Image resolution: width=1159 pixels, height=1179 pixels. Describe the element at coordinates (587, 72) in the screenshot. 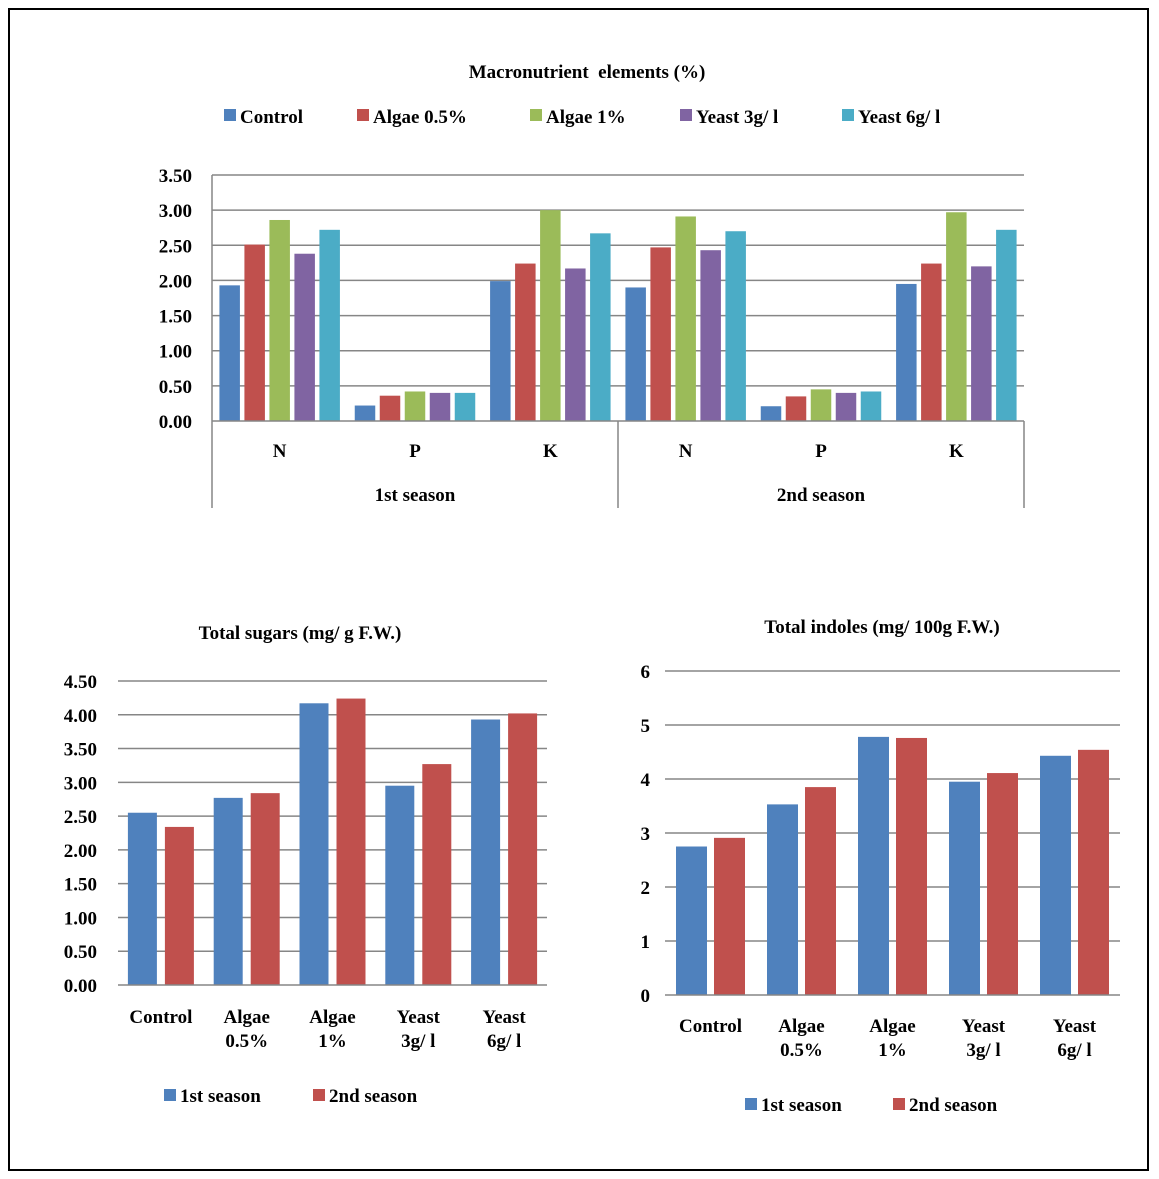

I see `chart-title: Macronutrient elements (%)` at that location.